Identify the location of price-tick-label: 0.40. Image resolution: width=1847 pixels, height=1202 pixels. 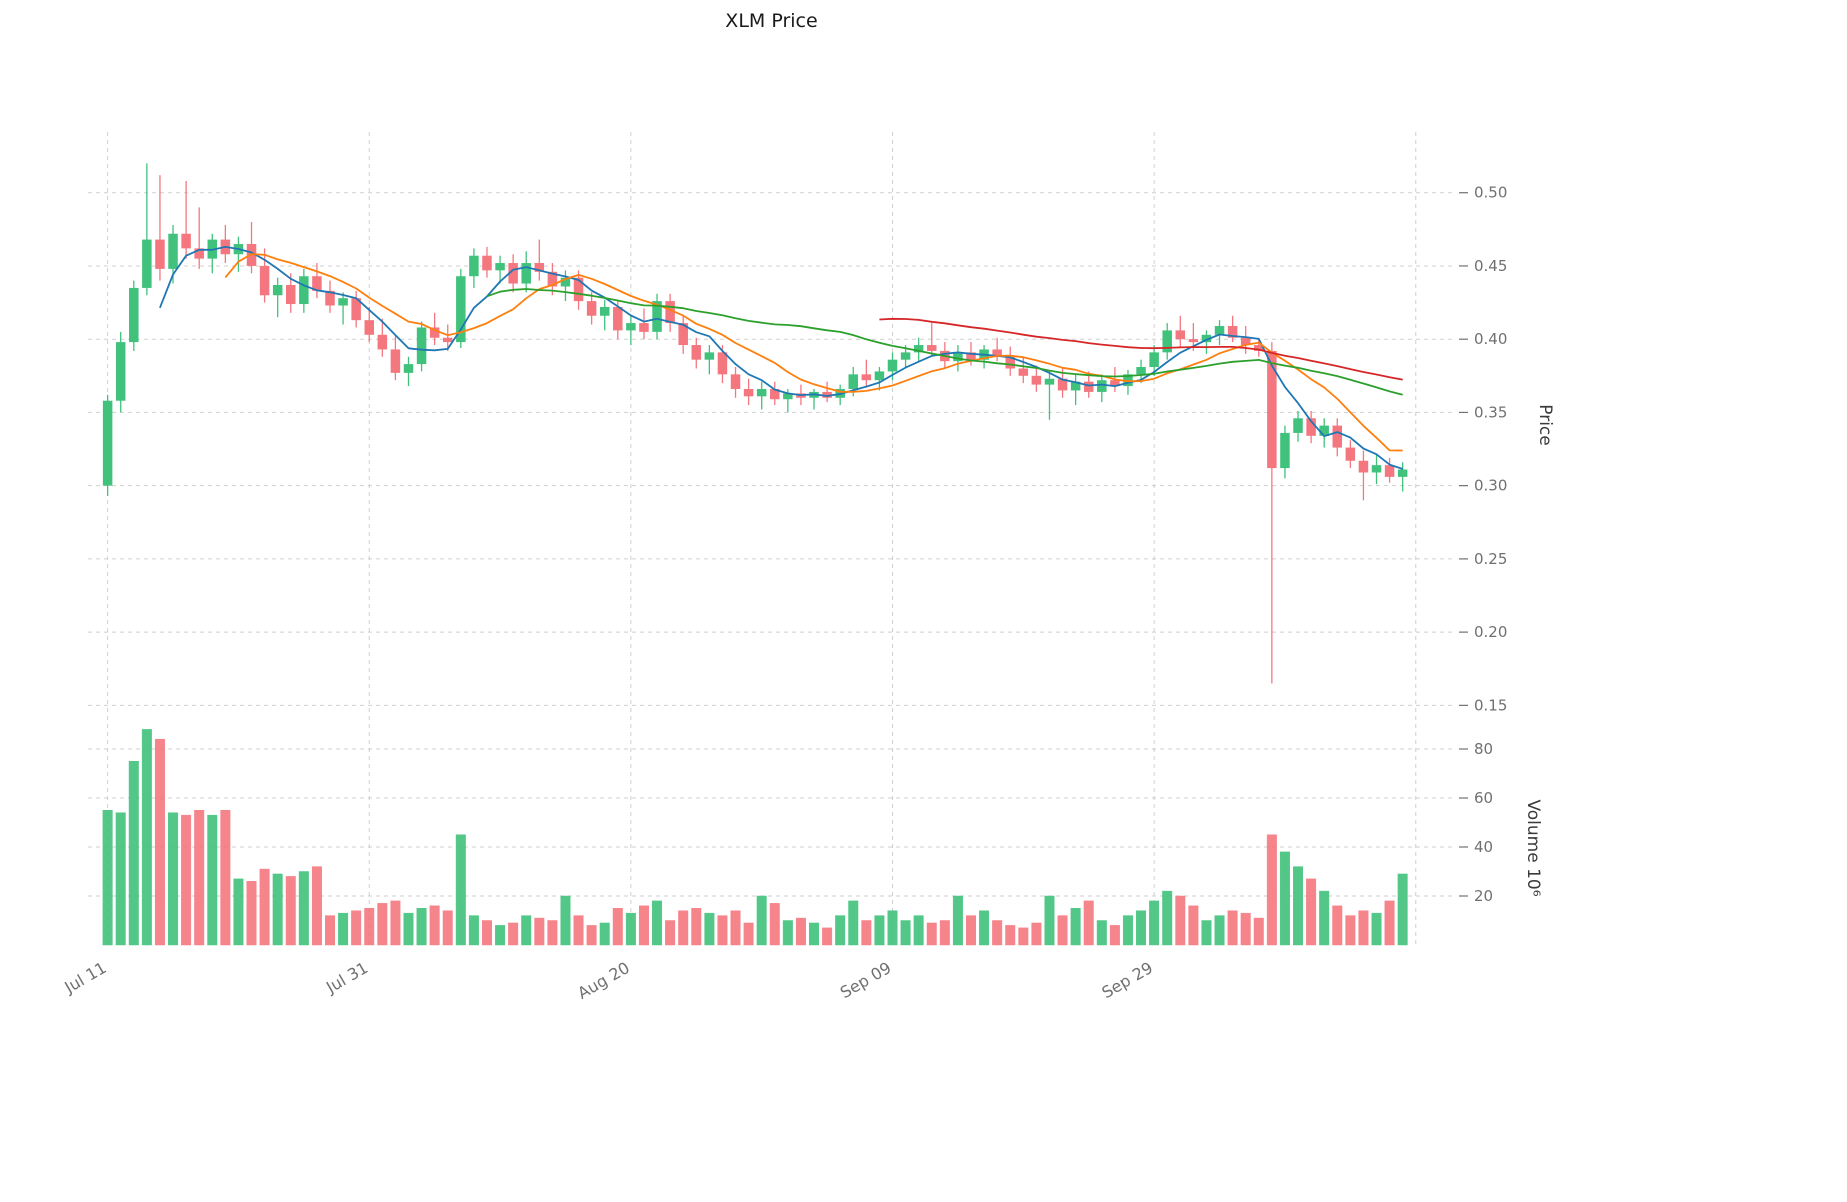
(1490, 339).